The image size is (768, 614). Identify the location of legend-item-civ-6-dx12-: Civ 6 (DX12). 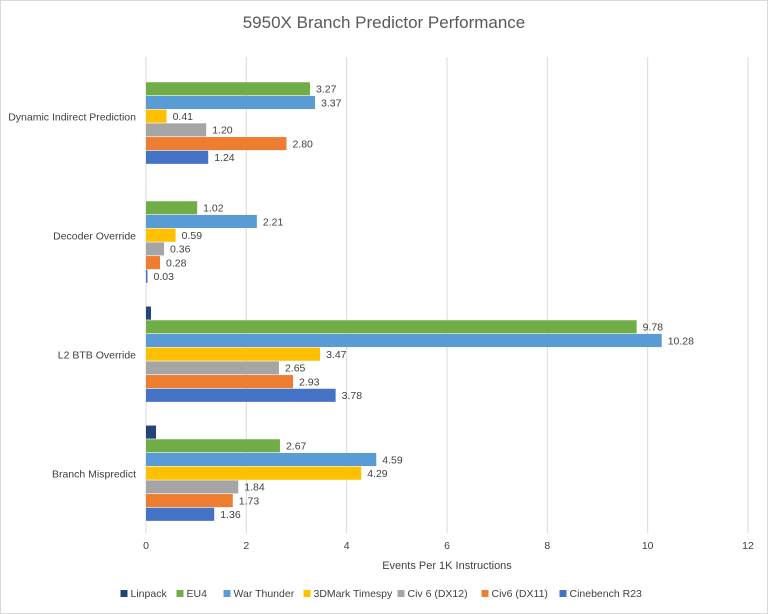
(432, 594).